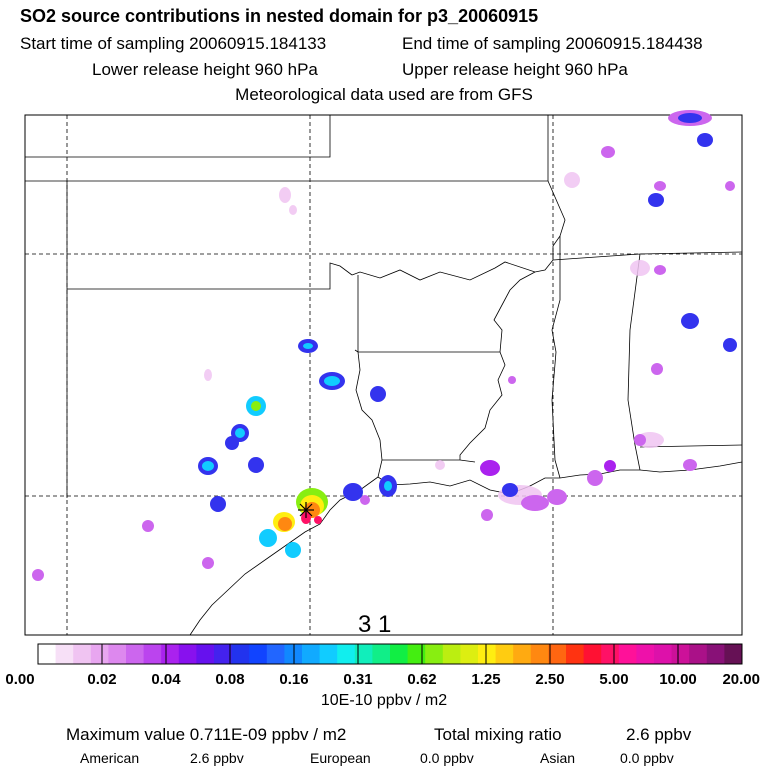  I want to click on colorbar-tick-label: 0.31, so click(357, 679).